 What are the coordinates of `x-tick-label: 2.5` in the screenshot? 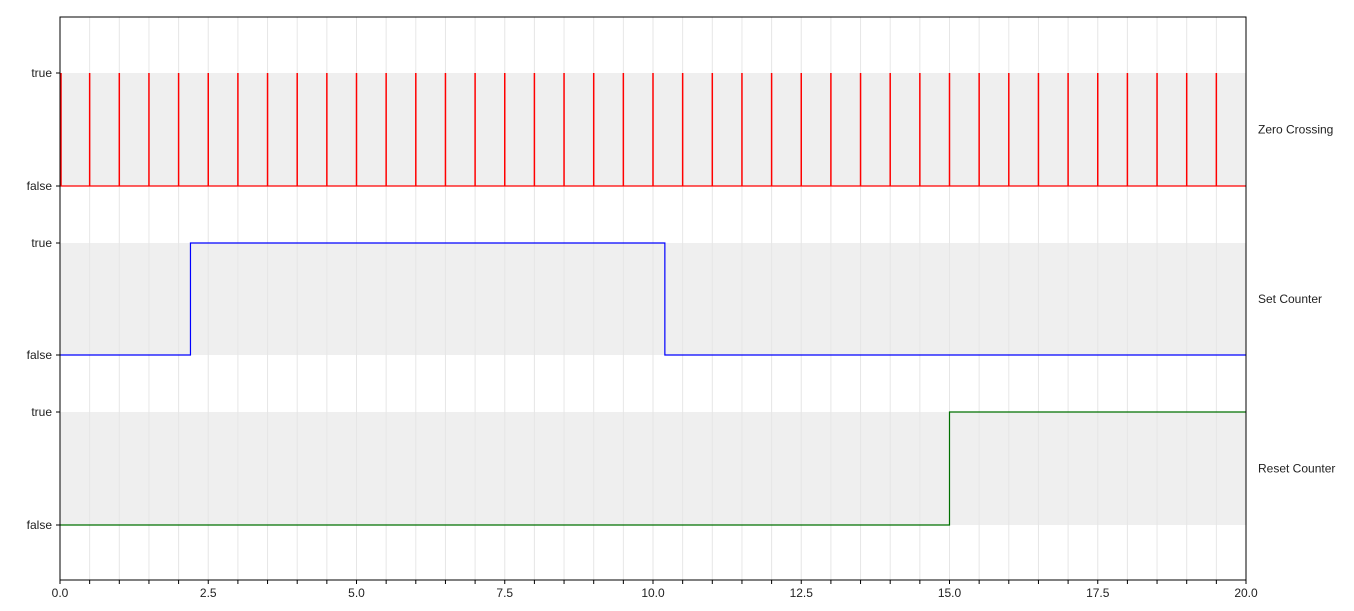 It's located at (208, 593).